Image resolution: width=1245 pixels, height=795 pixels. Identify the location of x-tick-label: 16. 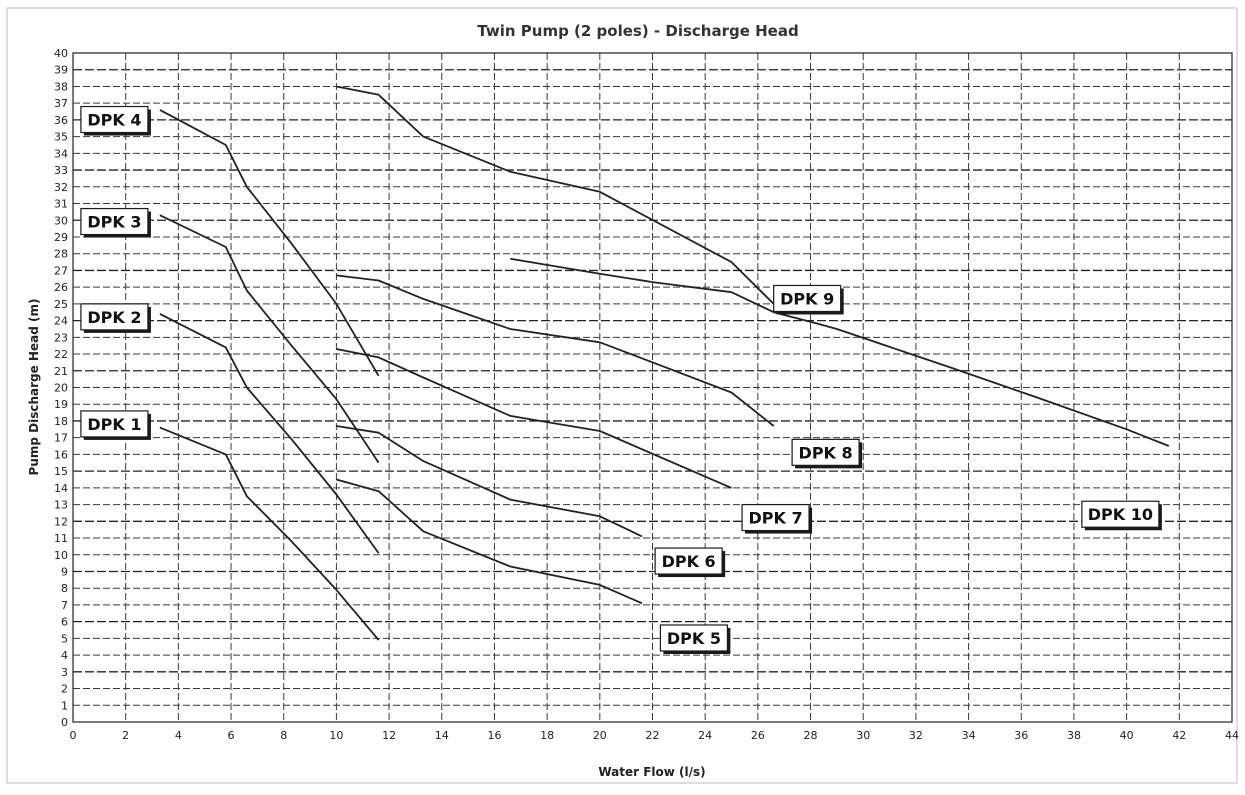
(494, 735).